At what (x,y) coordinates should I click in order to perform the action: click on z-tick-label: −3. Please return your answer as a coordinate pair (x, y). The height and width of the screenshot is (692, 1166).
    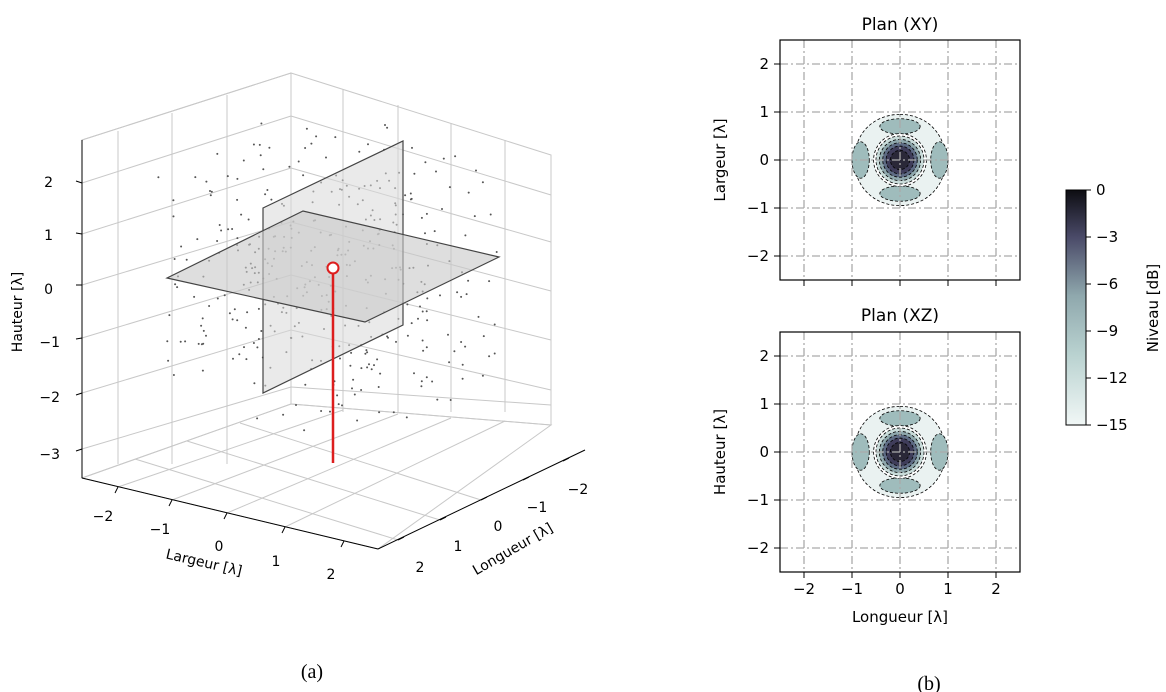
    Looking at the image, I should click on (49, 455).